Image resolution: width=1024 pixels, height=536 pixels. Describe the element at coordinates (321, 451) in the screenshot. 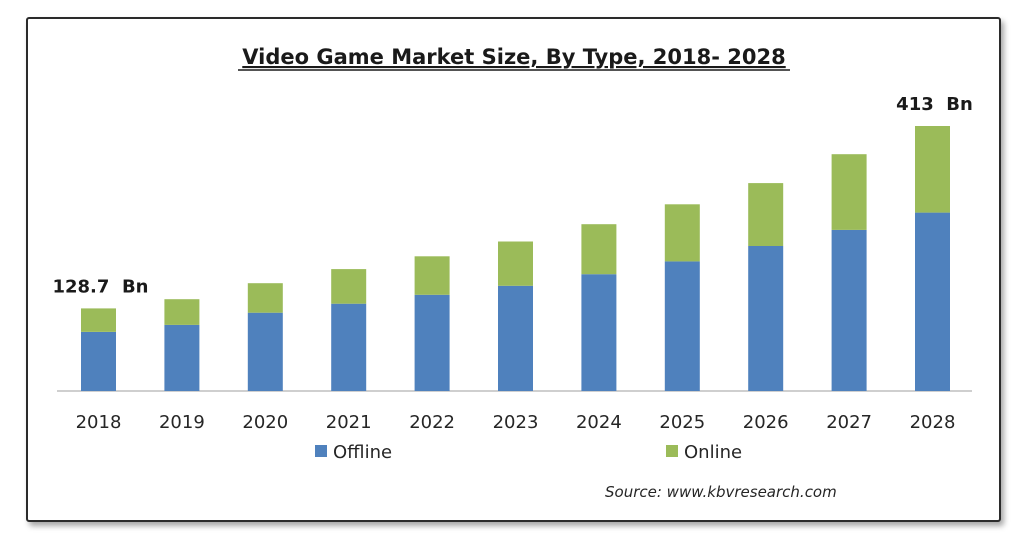

I see `legend-swatch-offline` at that location.